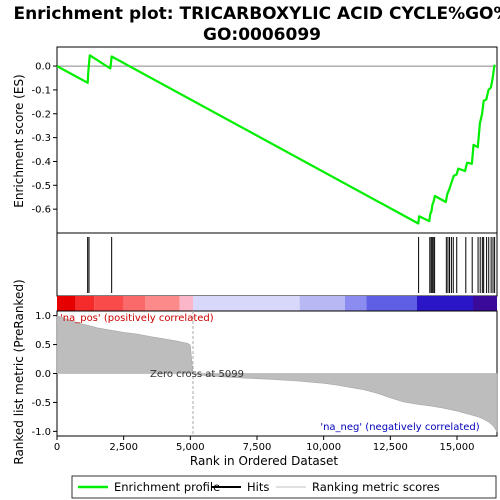 The height and width of the screenshot is (500, 500). I want to click on x-tick-label: 15,000, so click(457, 447).